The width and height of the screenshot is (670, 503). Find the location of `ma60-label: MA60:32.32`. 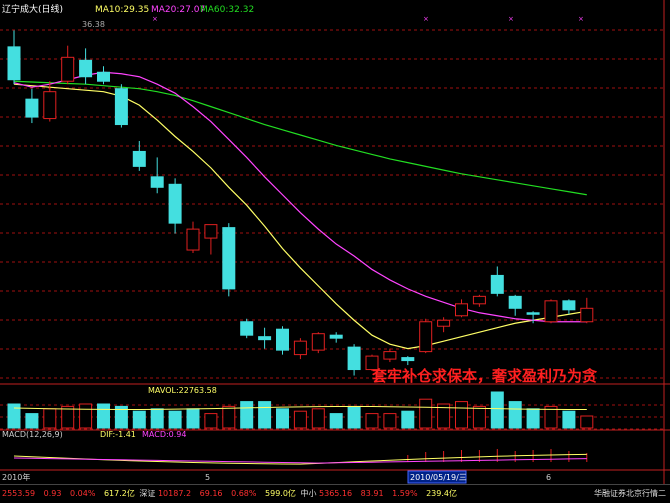

ma60-label: MA60:32.32 is located at coordinates (227, 10).